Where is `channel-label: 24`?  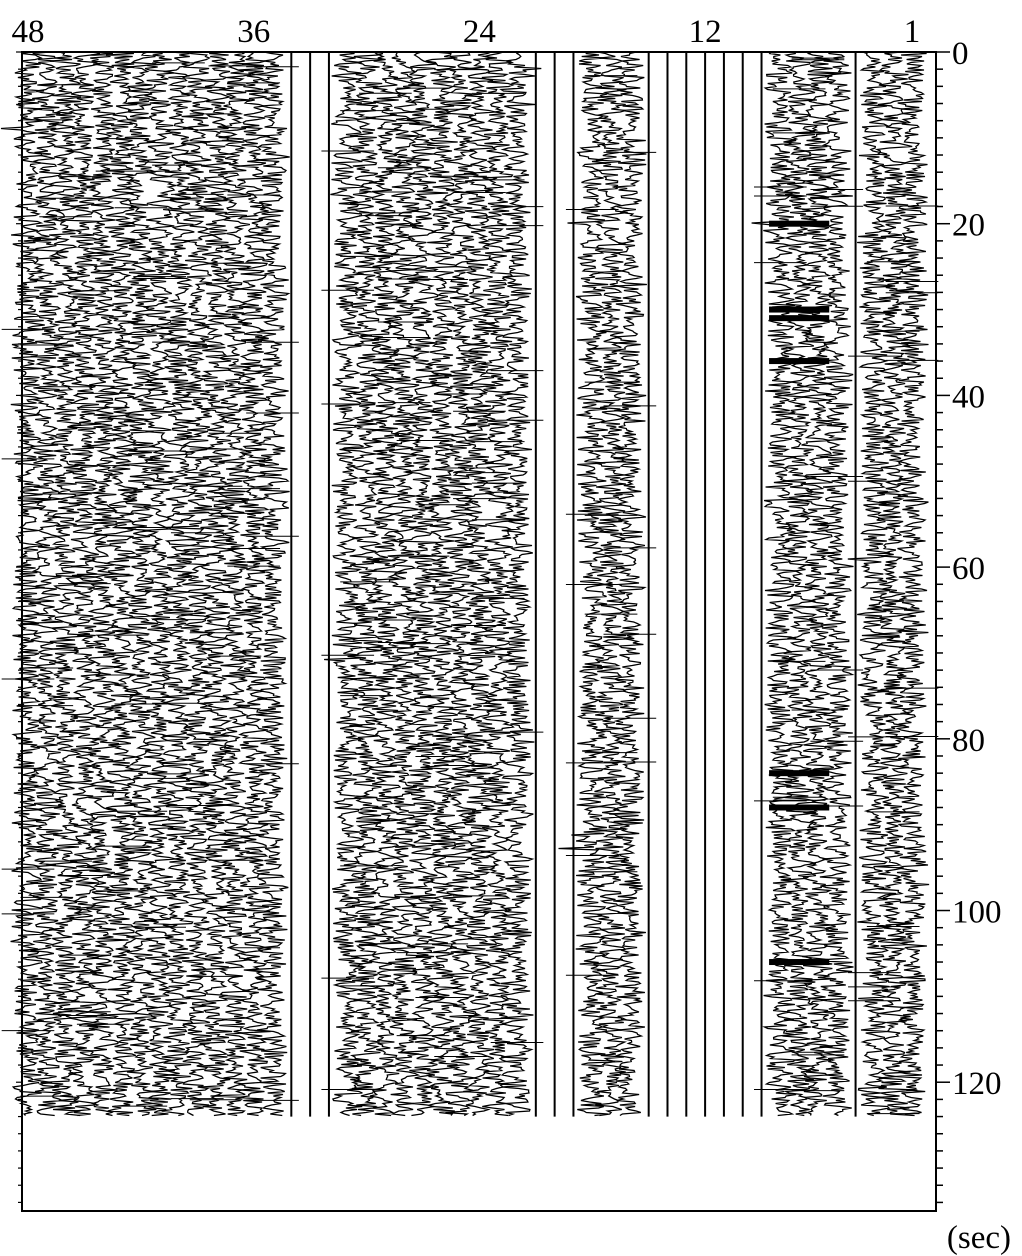
channel-label: 24 is located at coordinates (479, 32).